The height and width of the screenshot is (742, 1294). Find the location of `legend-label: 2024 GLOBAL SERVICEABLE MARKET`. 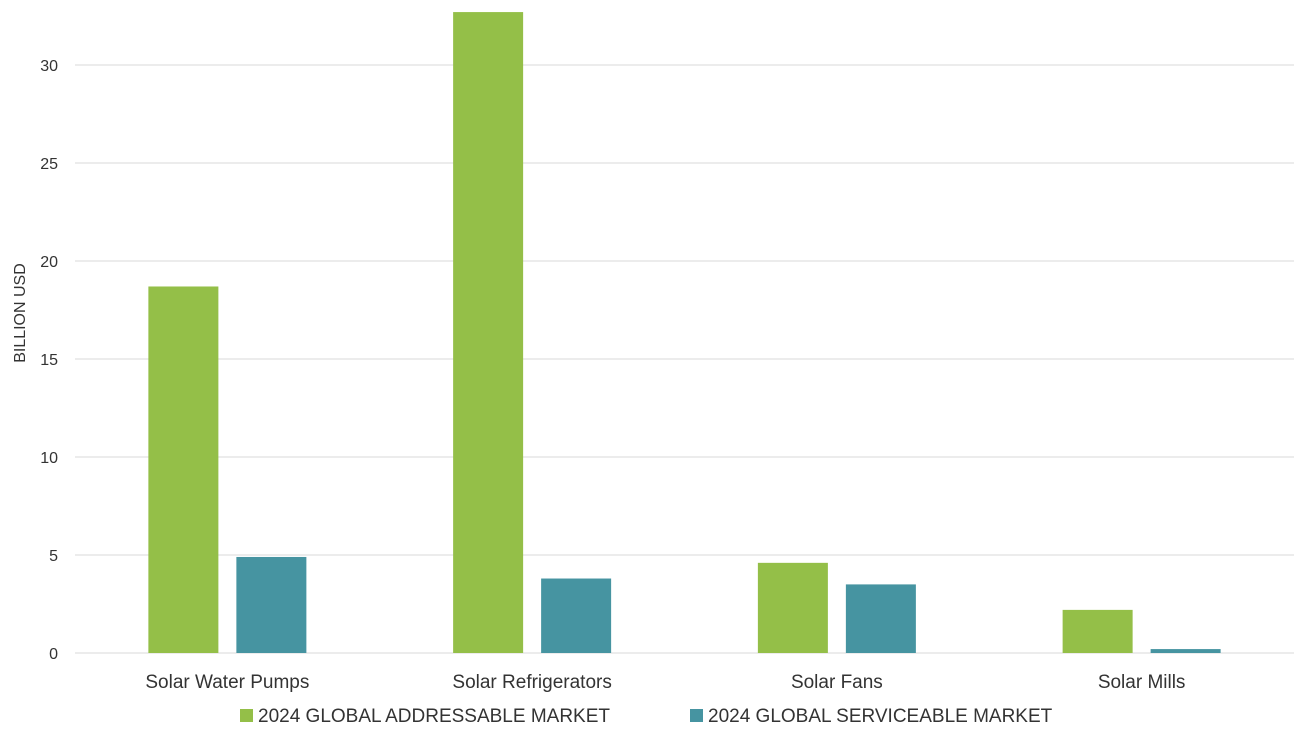

legend-label: 2024 GLOBAL SERVICEABLE MARKET is located at coordinates (880, 716).